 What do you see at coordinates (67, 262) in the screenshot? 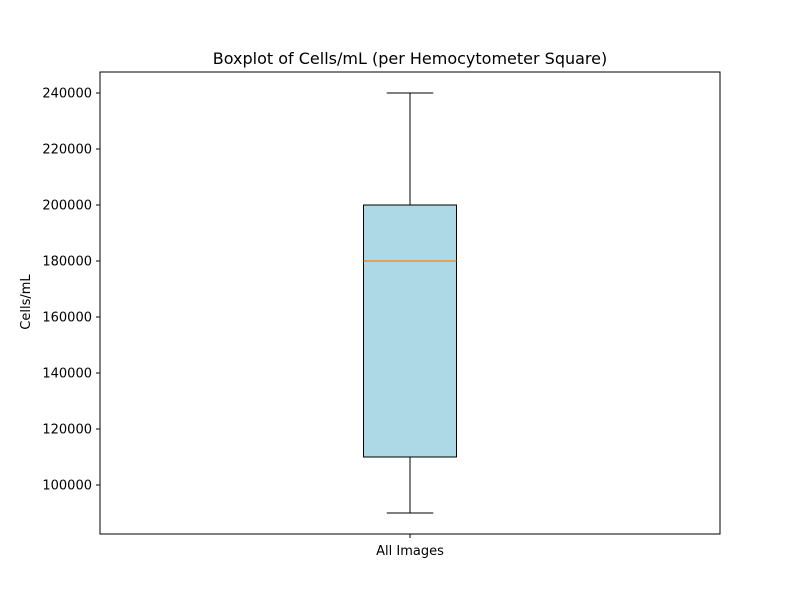
I see `y-tick-label: 180000` at bounding box center [67, 262].